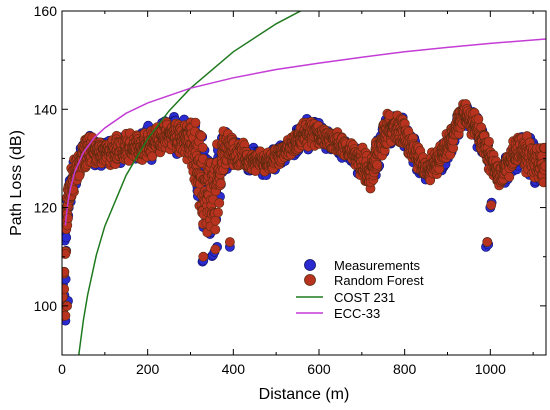  I want to click on x-tick-label: 600, so click(319, 369).